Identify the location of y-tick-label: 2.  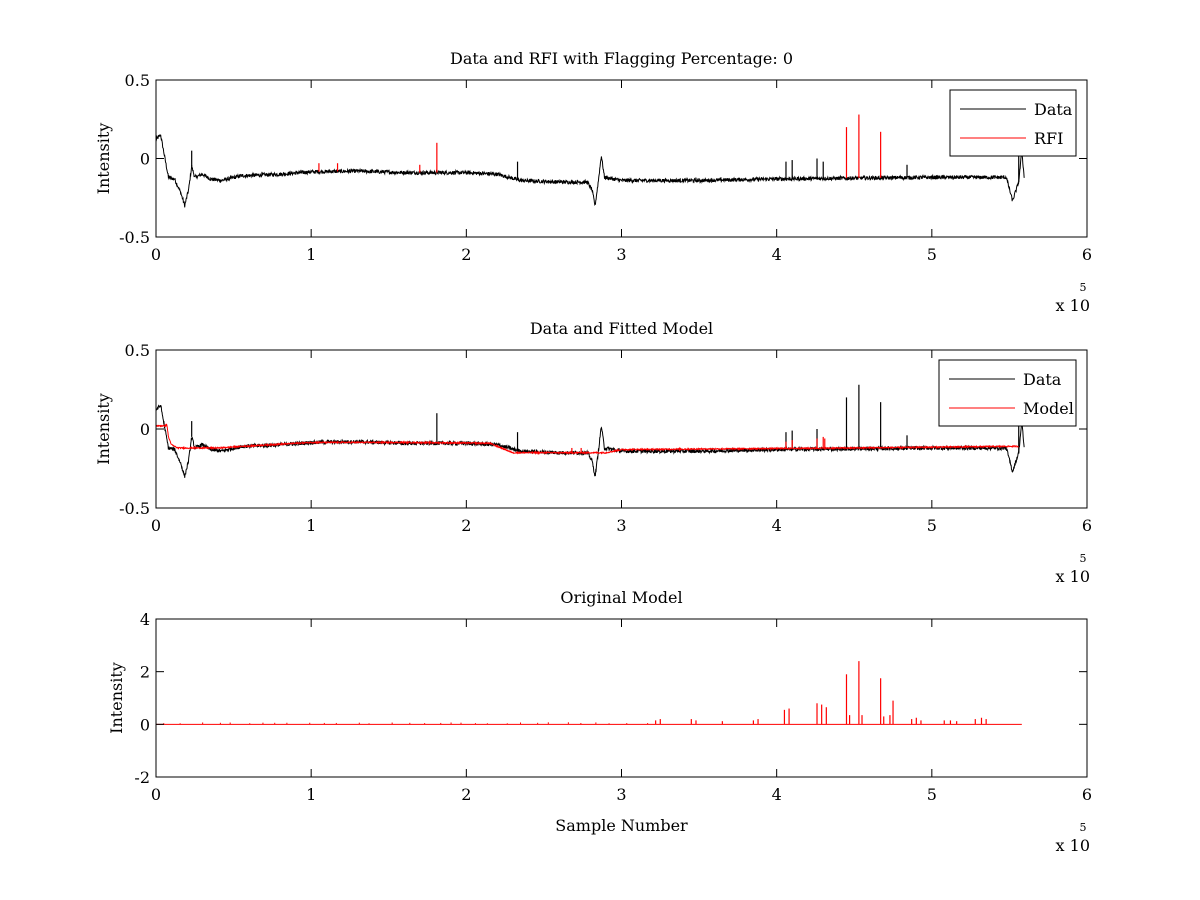
(145, 672).